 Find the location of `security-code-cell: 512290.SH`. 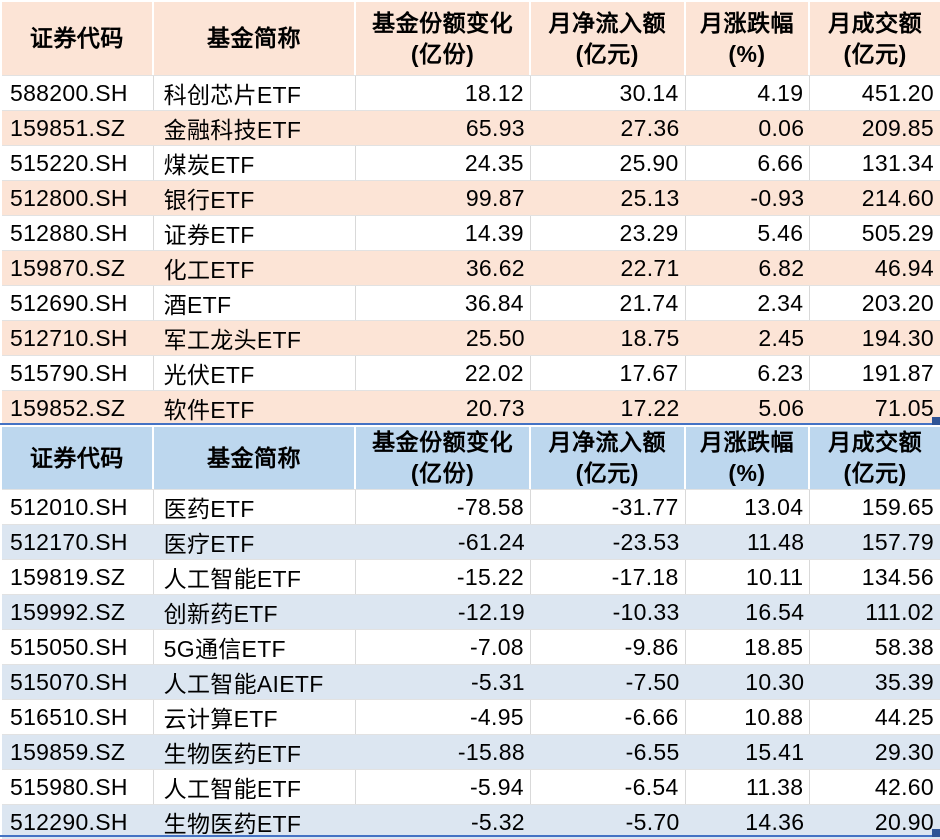

security-code-cell: 512290.SH is located at coordinates (78, 822).